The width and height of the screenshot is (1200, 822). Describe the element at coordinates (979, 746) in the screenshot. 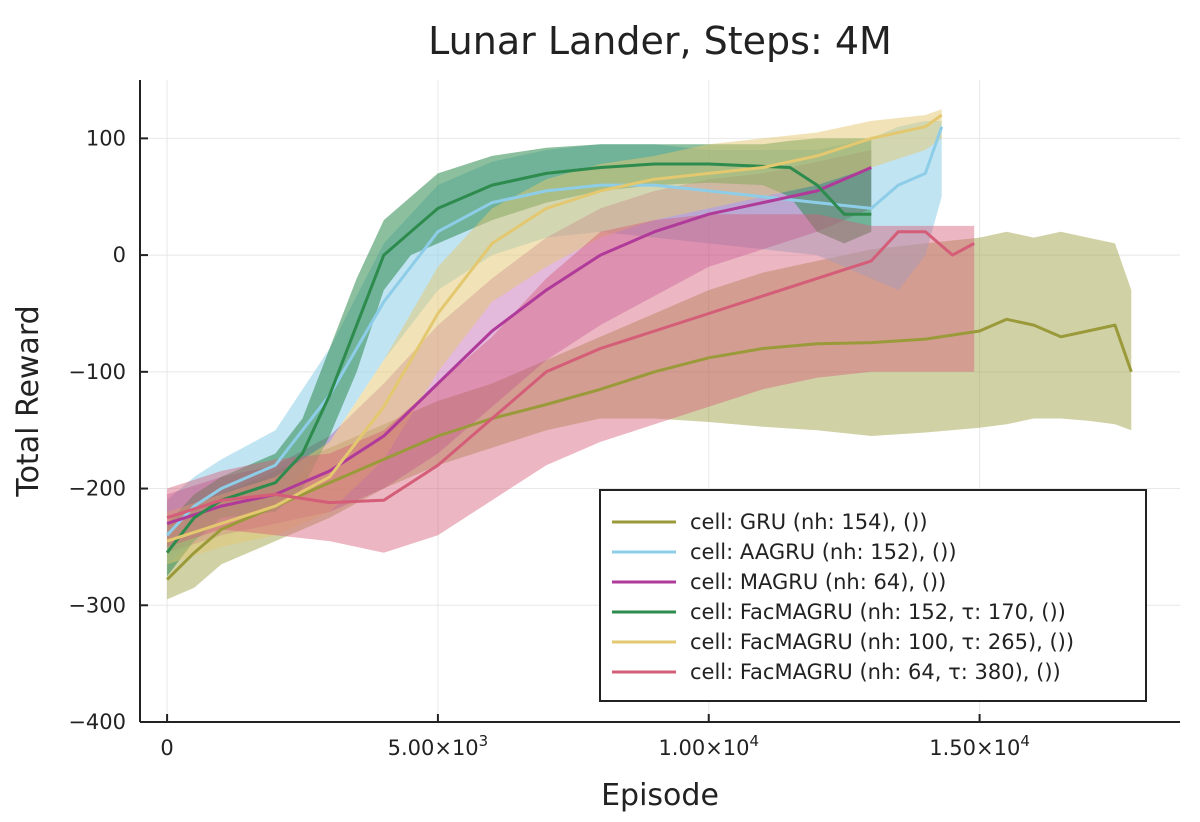

I see `x-tick-label: 1.50×10⁴` at that location.